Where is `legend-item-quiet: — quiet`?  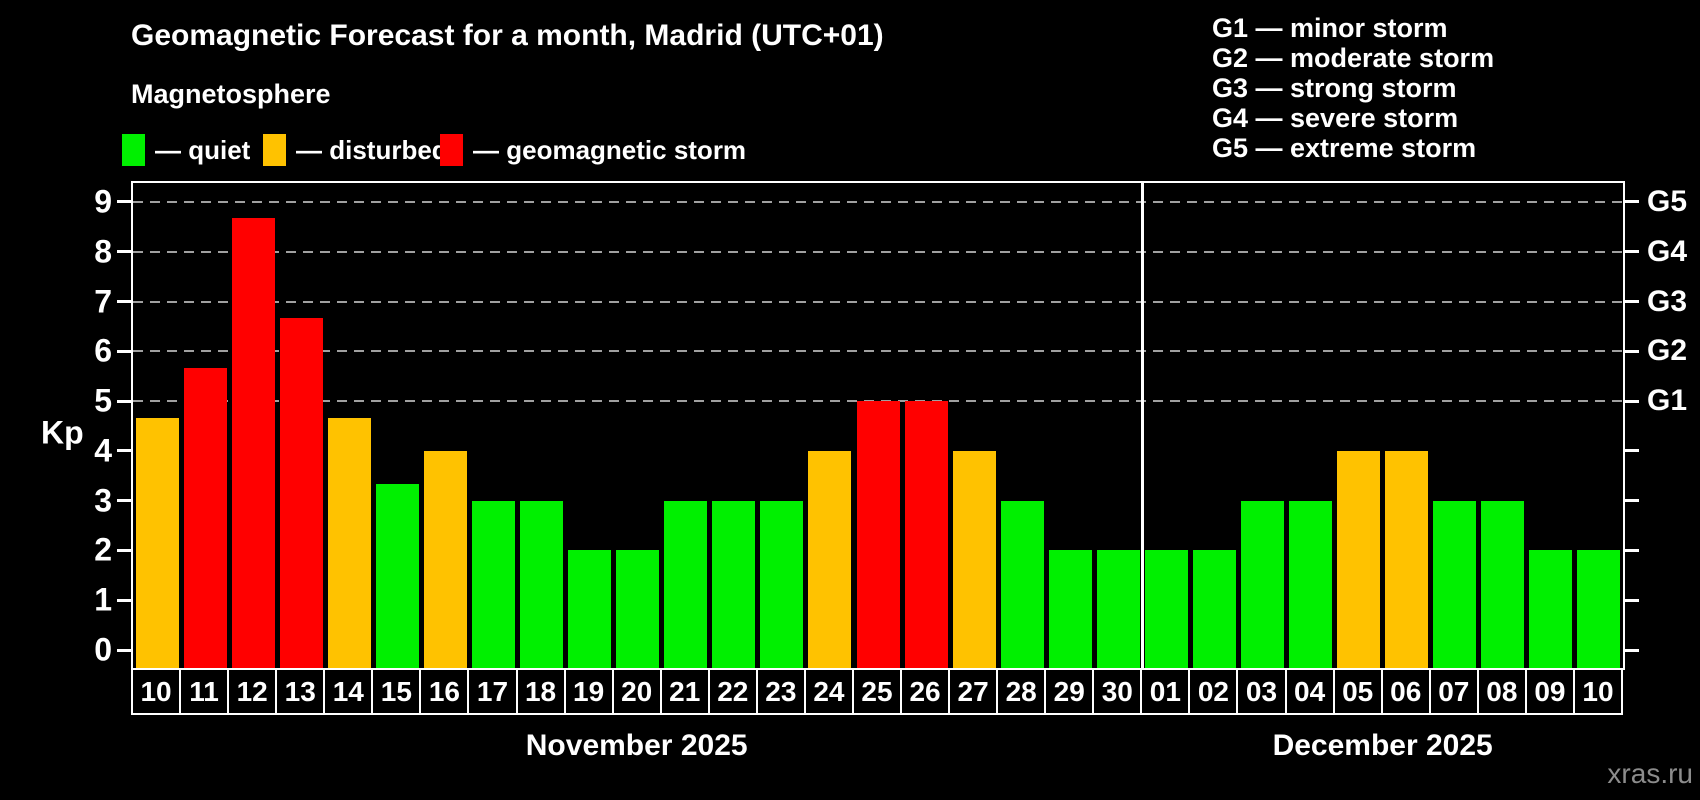
legend-item-quiet: — quiet is located at coordinates (186, 150).